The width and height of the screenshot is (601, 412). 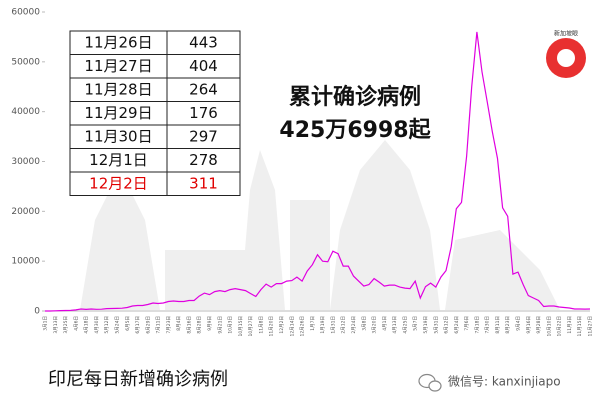 What do you see at coordinates (179, 323) in the screenshot?
I see `x-tick-label: 8月4日` at bounding box center [179, 323].